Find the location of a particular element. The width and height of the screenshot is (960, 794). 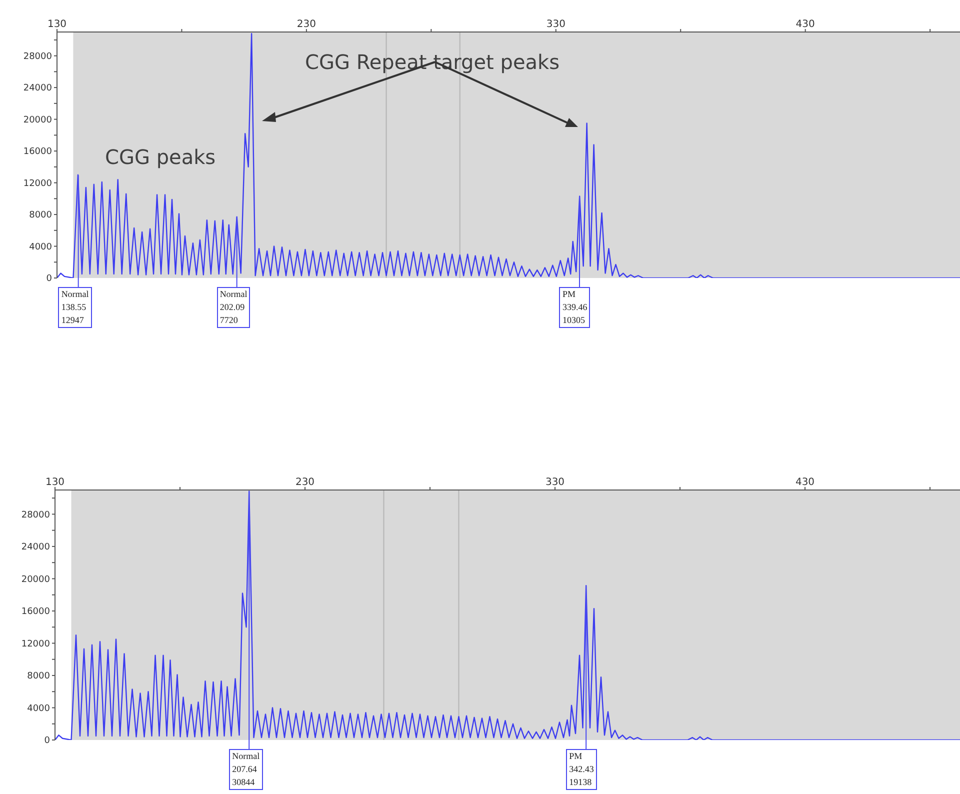

annotation: Normal 207.64 30844 is located at coordinates (246, 769).